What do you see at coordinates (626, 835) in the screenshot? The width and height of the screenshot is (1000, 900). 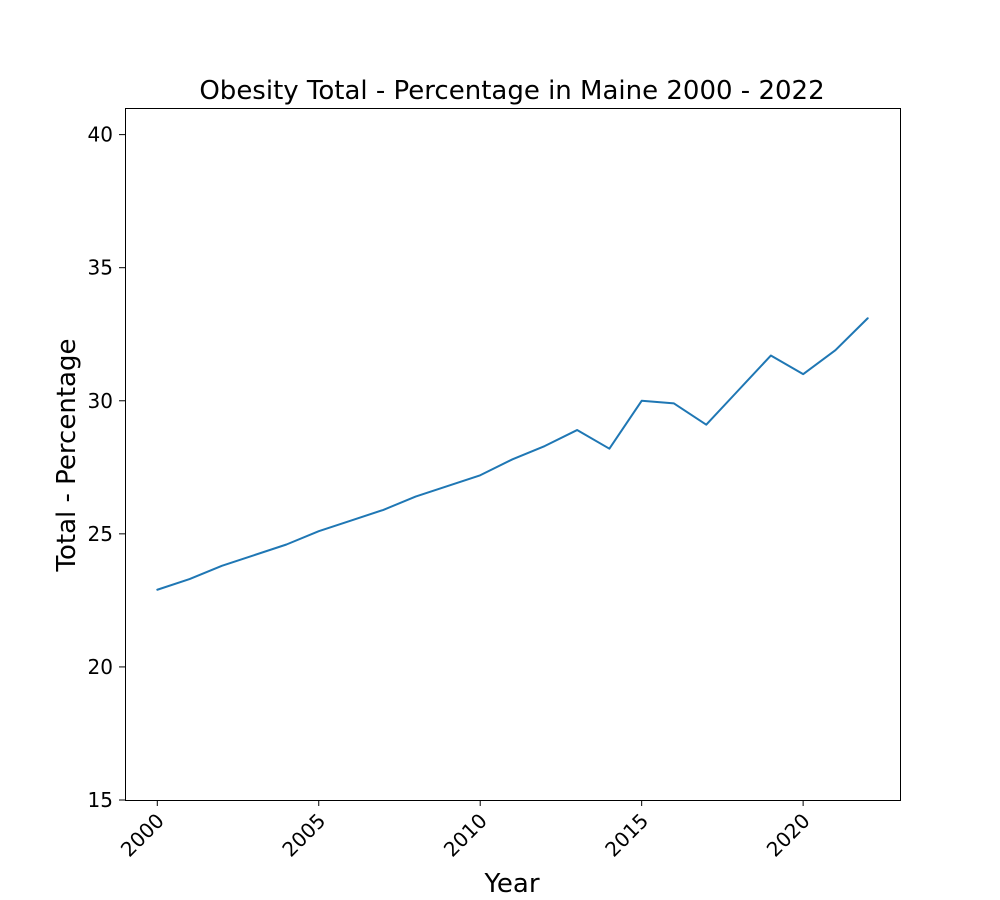 I see `x-tick-label: 2015` at bounding box center [626, 835].